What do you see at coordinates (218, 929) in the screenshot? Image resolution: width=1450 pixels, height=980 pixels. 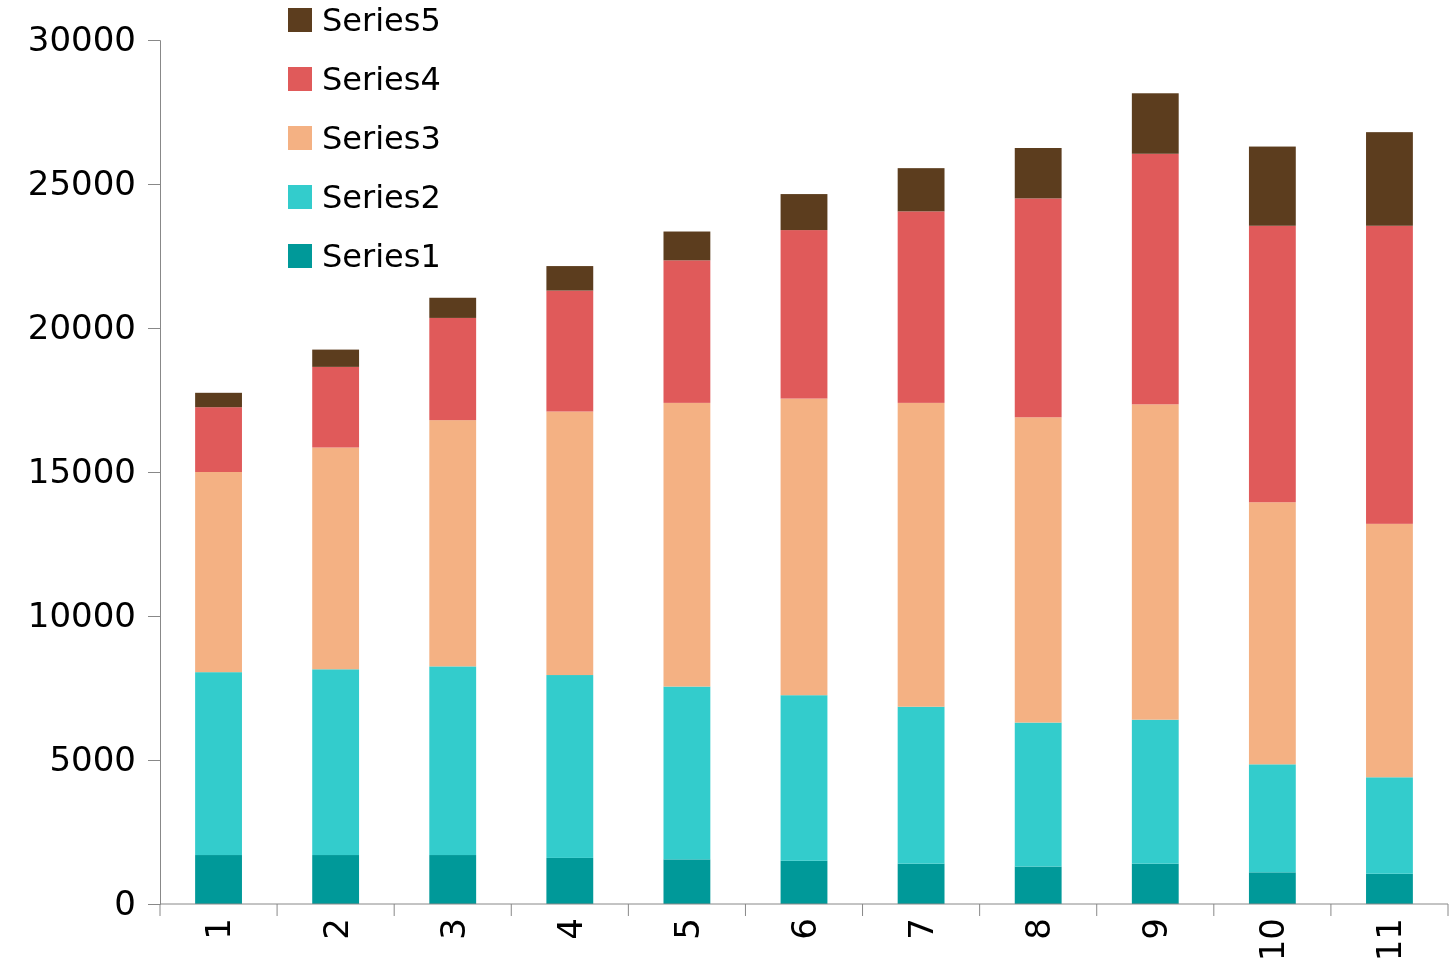 I see `x-tick-label: 1` at bounding box center [218, 929].